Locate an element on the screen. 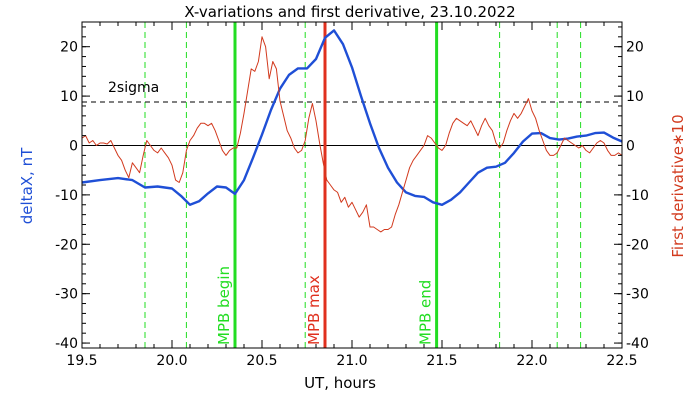  y-tick-label-left-5: -30 is located at coordinates (66, 295).